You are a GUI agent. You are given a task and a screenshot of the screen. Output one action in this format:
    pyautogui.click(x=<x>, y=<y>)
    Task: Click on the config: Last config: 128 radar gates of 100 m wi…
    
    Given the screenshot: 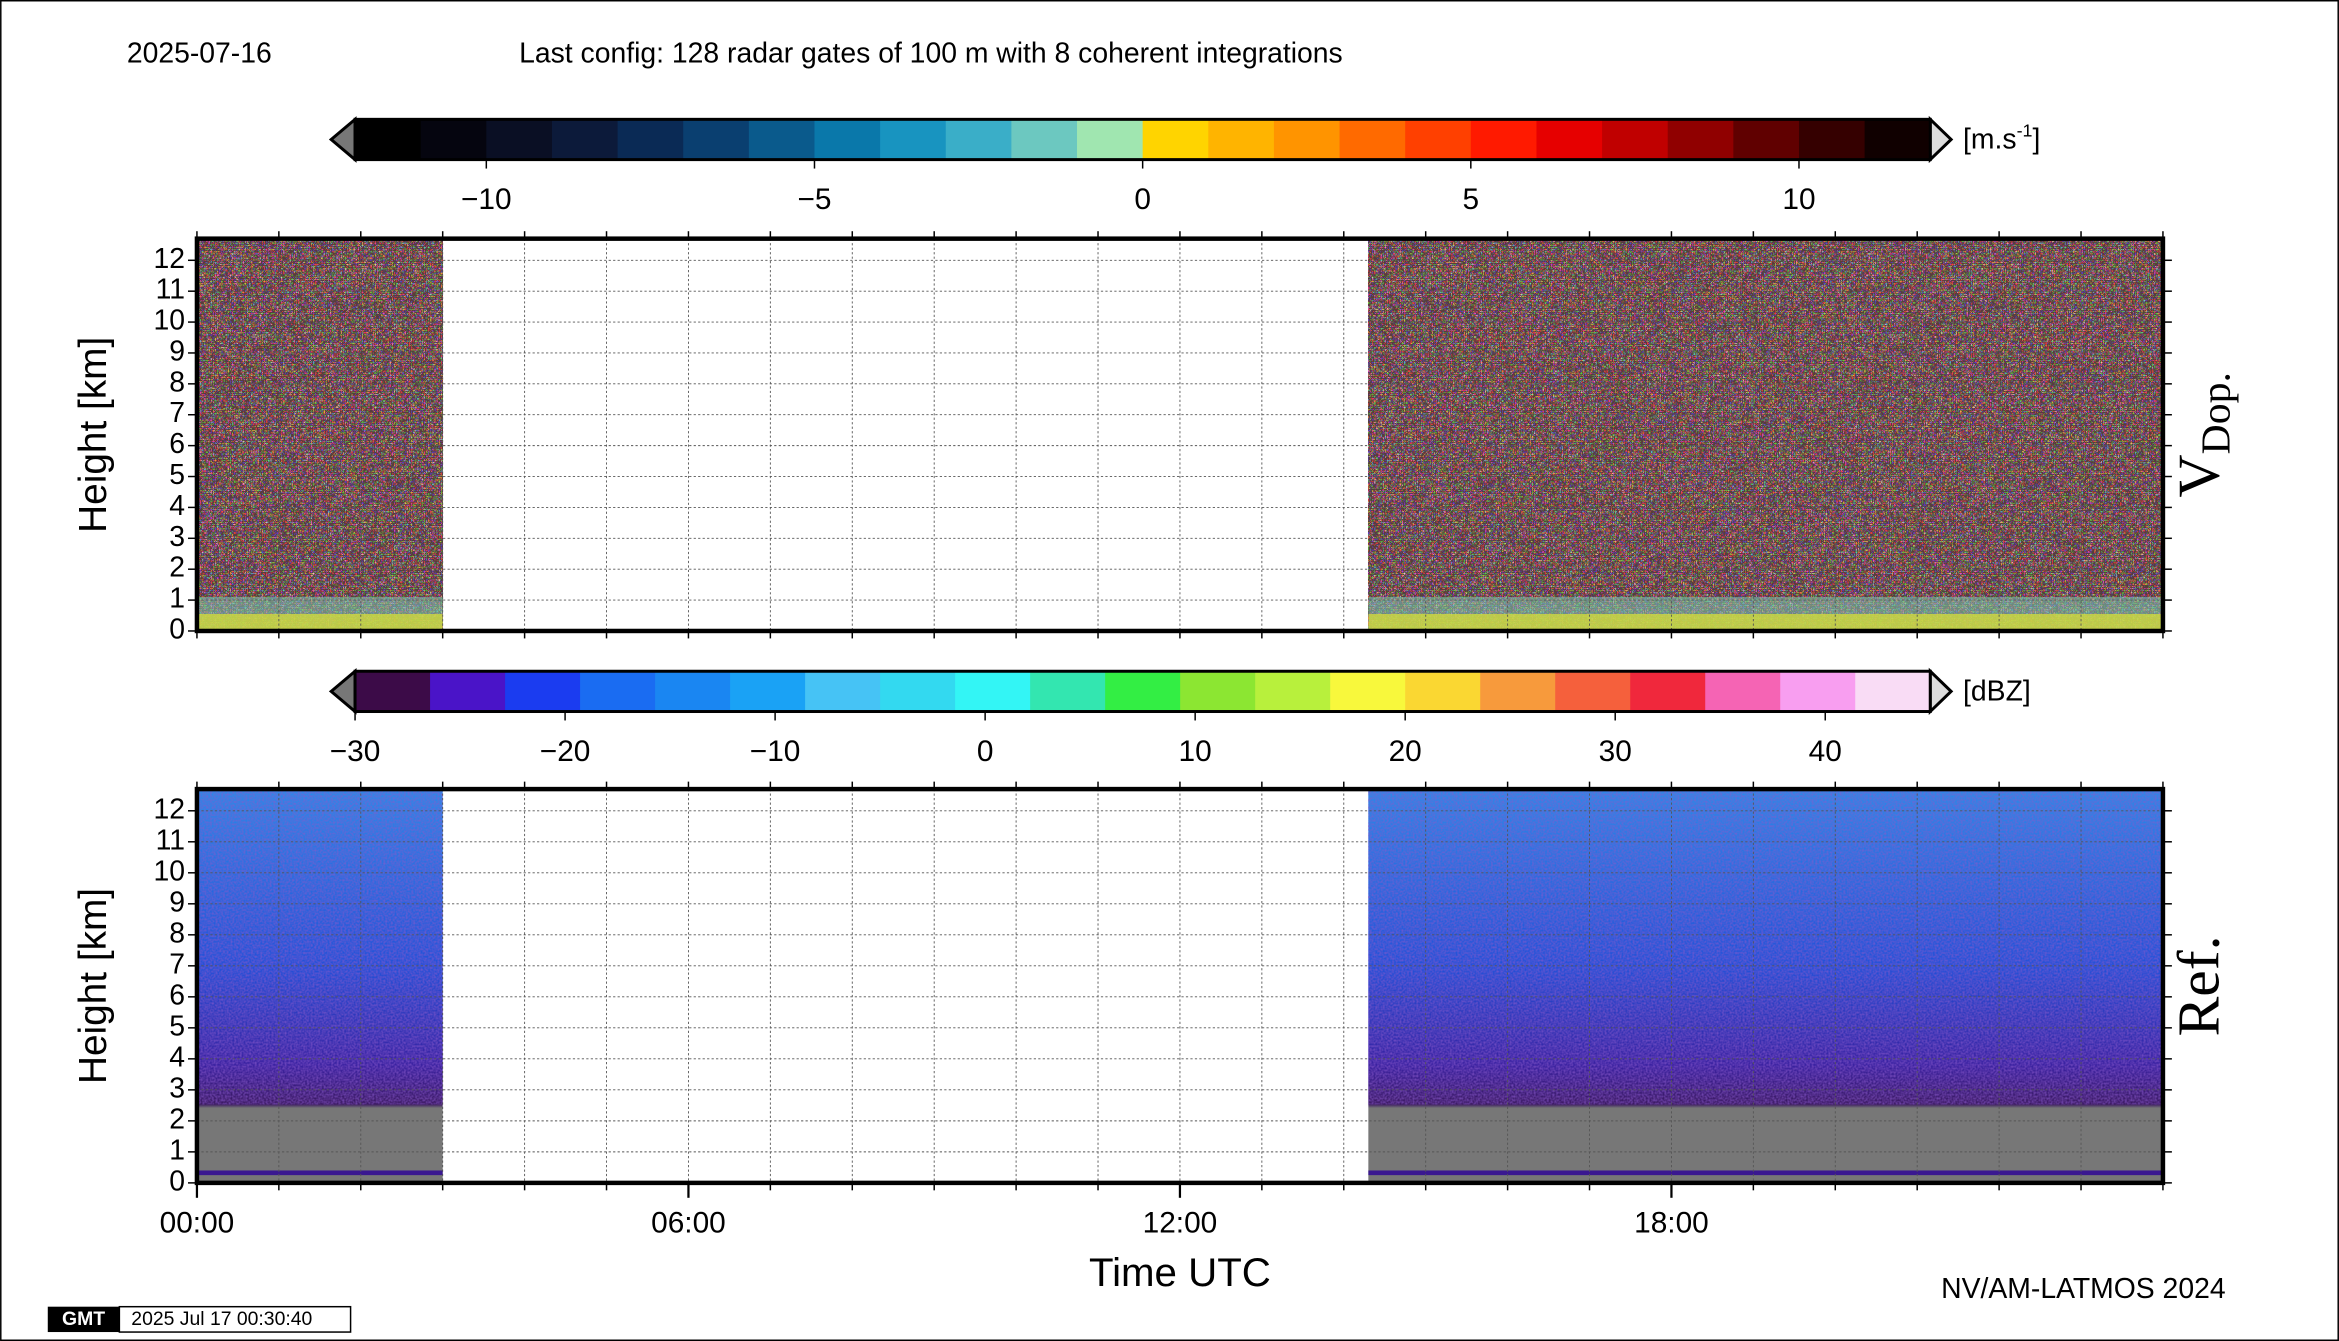 What is the action you would take?
    pyautogui.click(x=931, y=54)
    